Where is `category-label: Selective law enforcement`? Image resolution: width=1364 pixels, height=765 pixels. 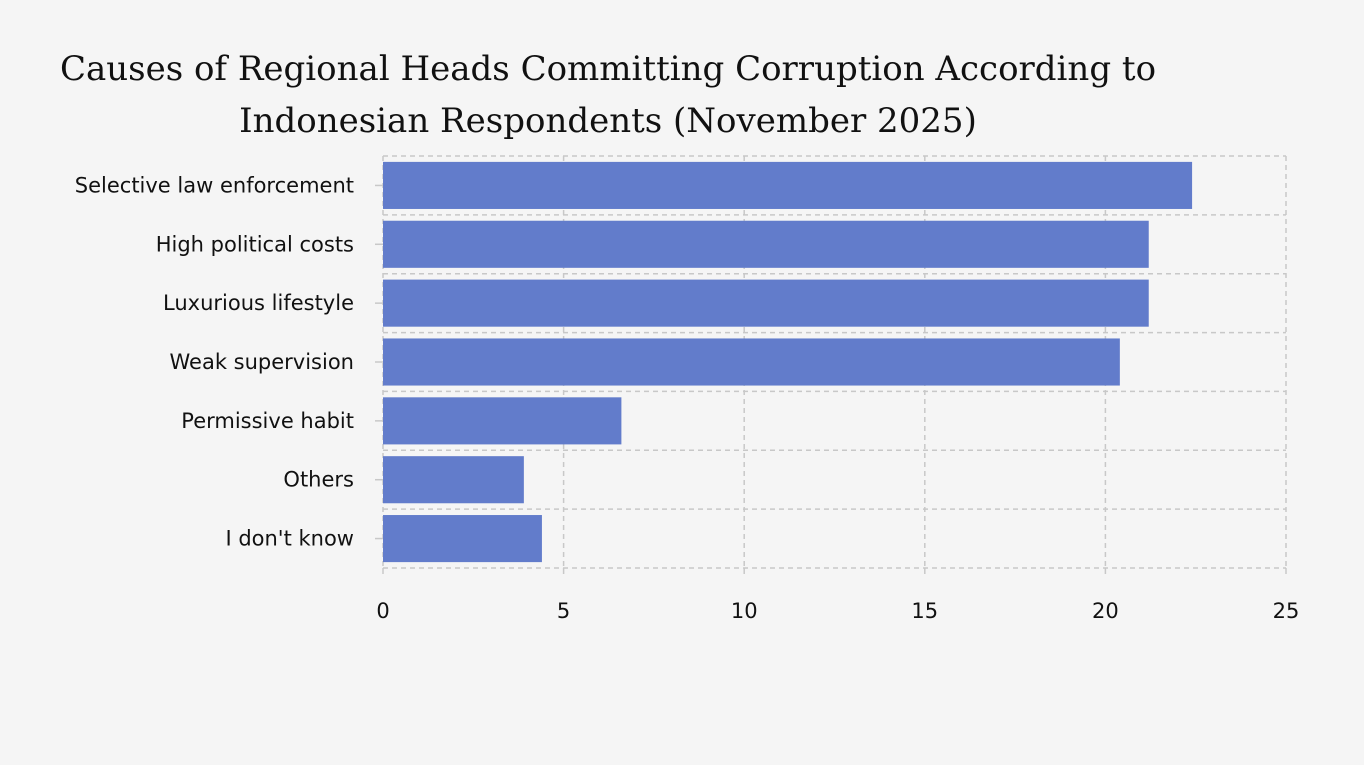
category-label: Selective law enforcement is located at coordinates (214, 185).